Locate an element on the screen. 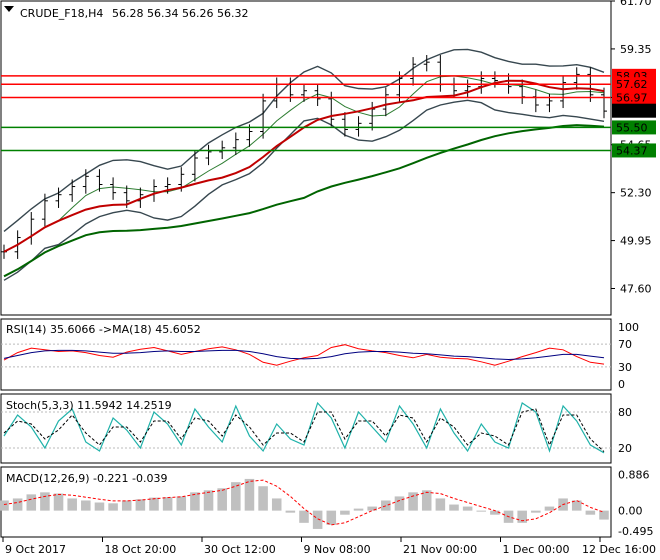  support-level-label: 54.37 is located at coordinates (632, 150).